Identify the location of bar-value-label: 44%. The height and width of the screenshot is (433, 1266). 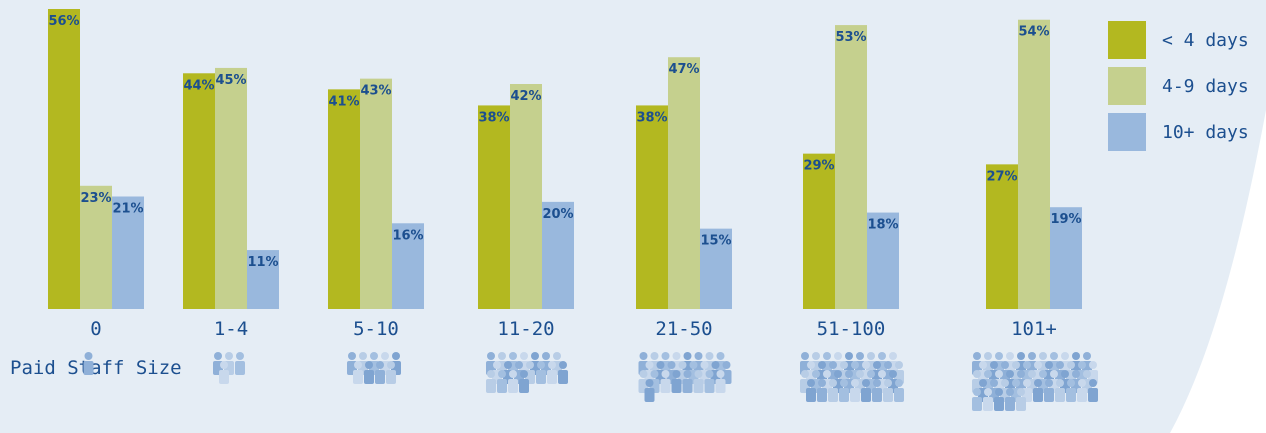
(198, 85).